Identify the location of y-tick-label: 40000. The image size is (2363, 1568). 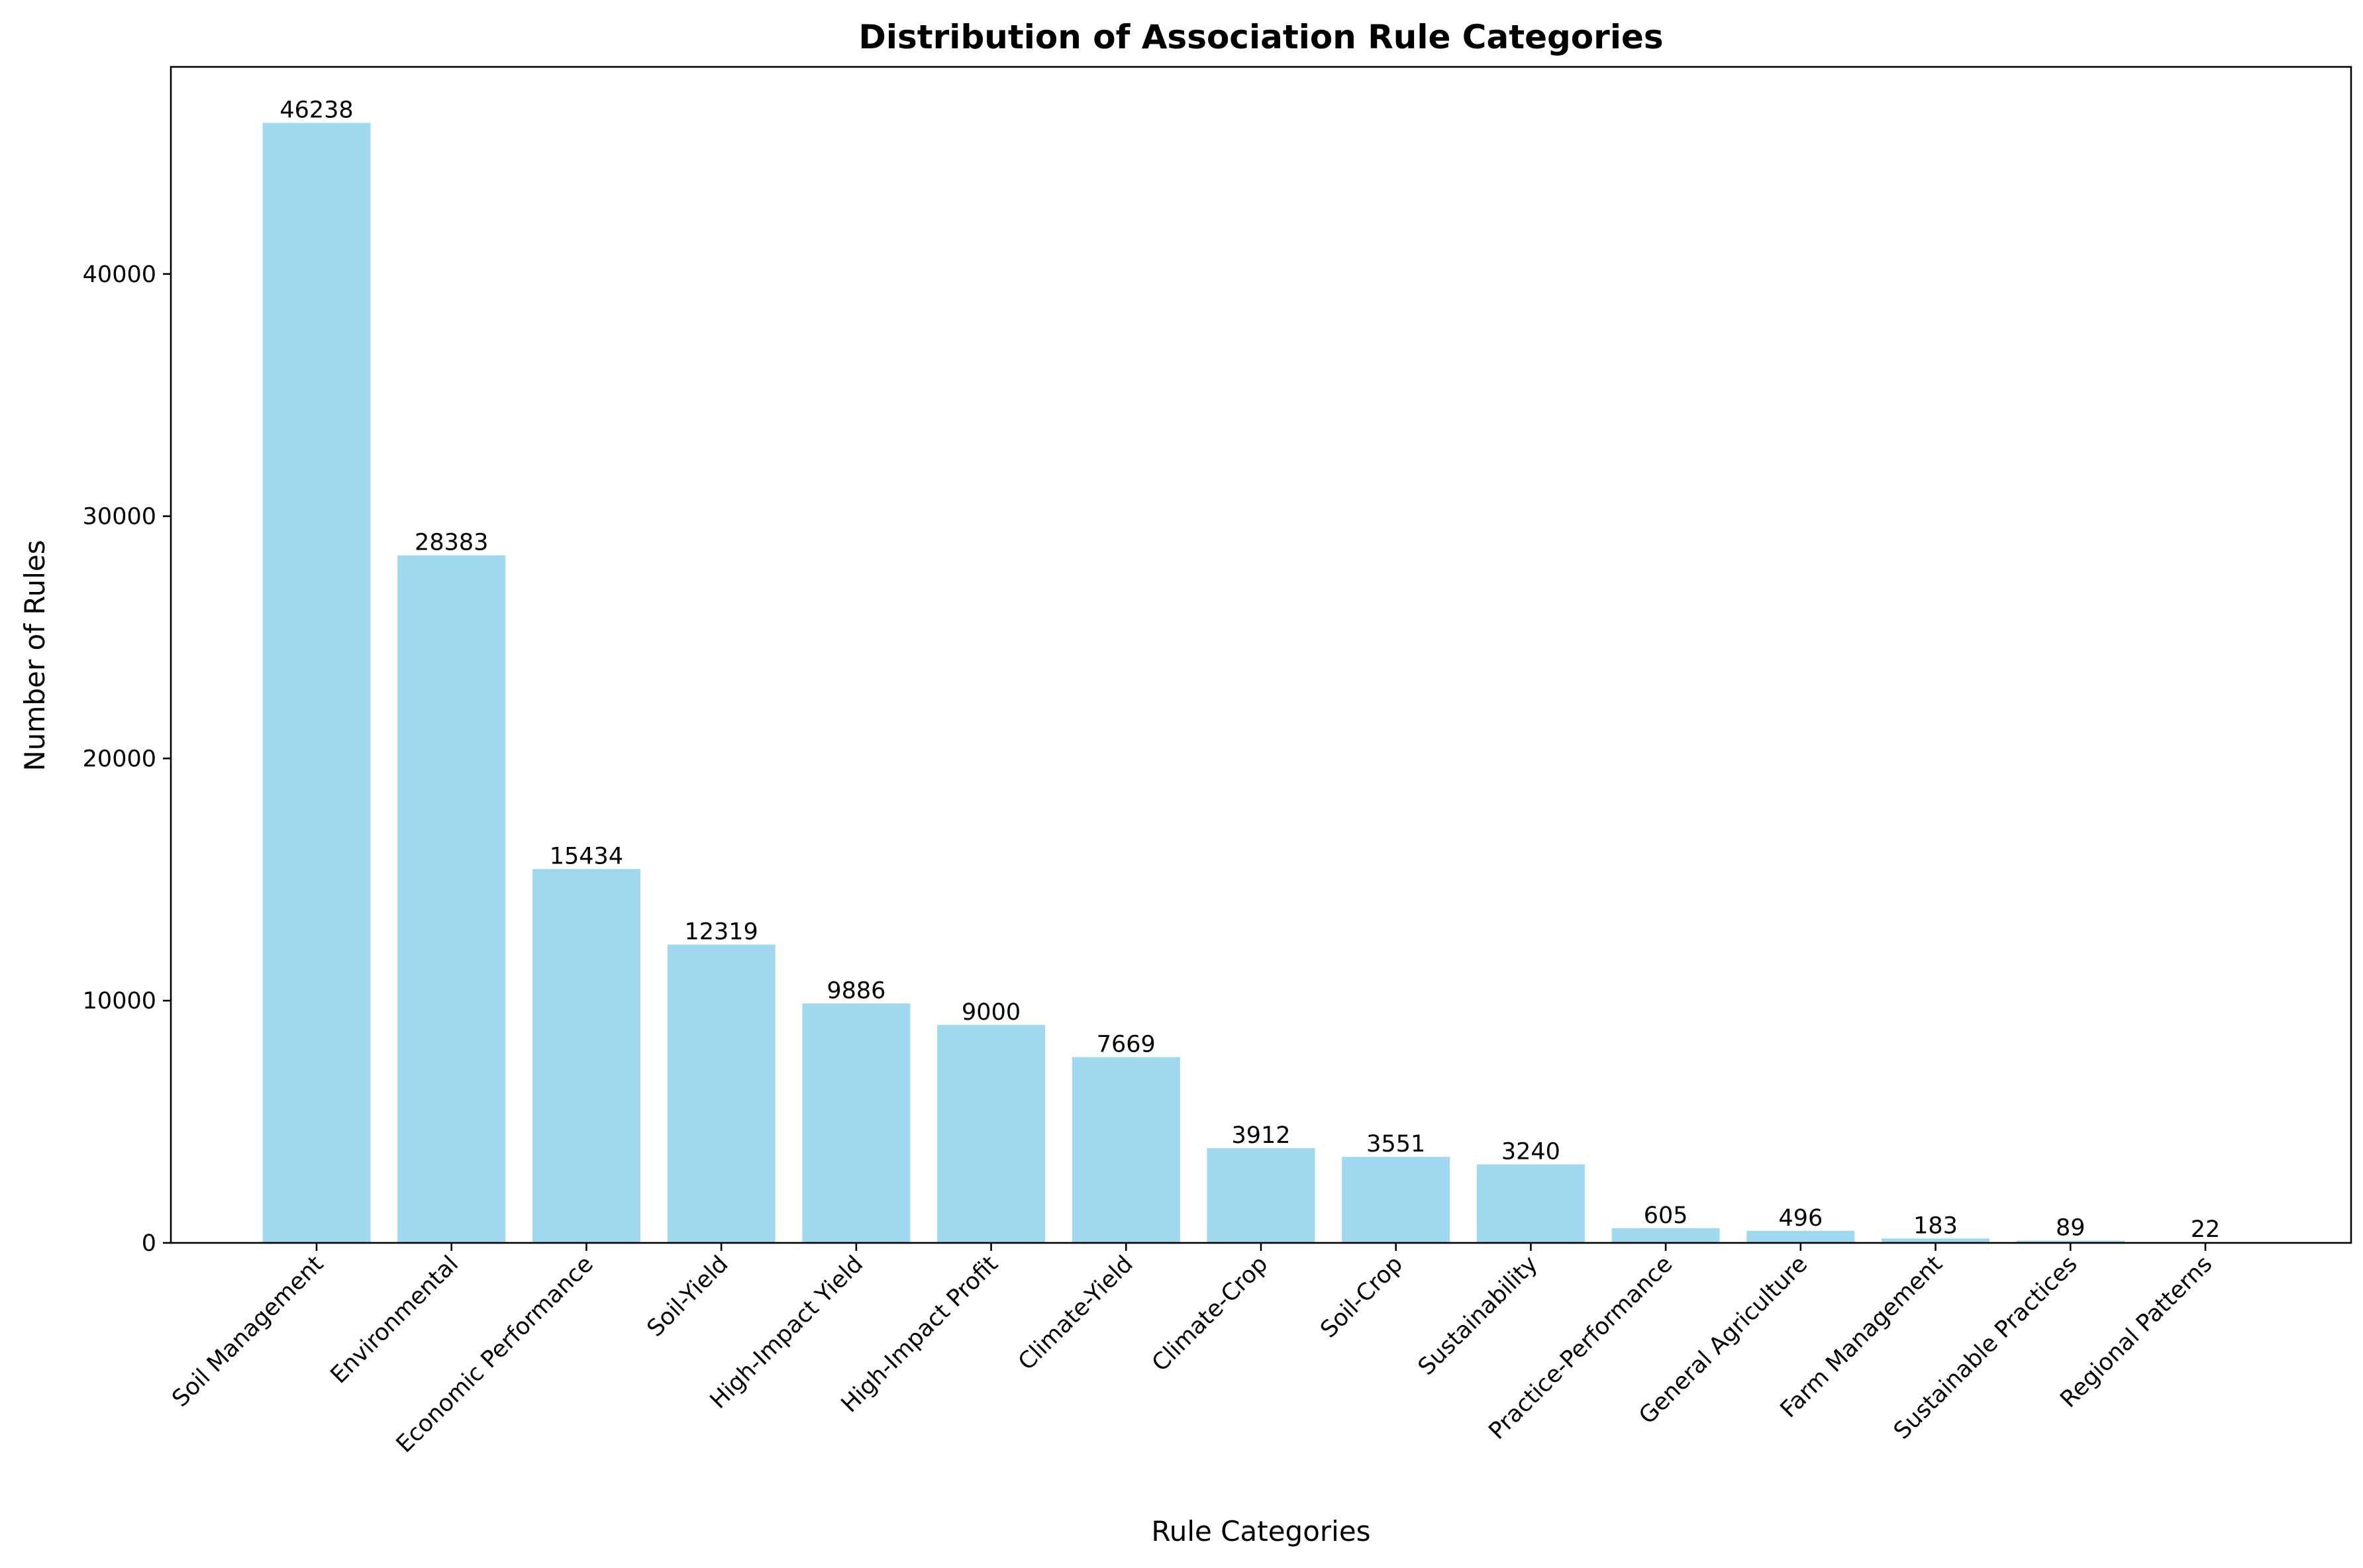
(120, 275).